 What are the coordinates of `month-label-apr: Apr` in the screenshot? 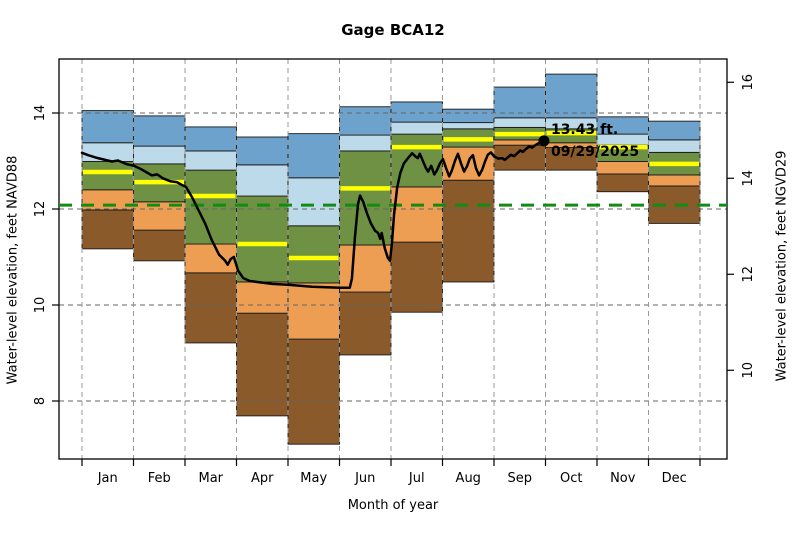 It's located at (262, 478).